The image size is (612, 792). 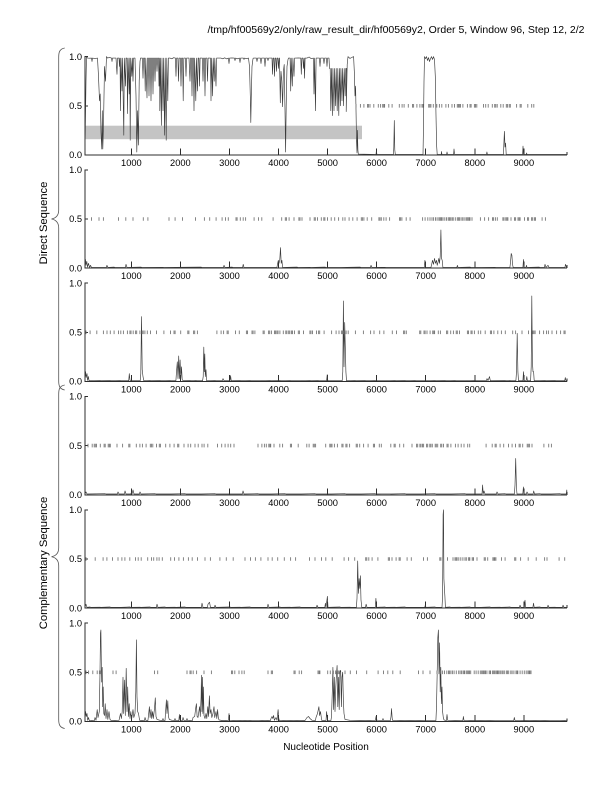 I want to click on svg-text: Complementary Sequence, so click(x=44, y=563).